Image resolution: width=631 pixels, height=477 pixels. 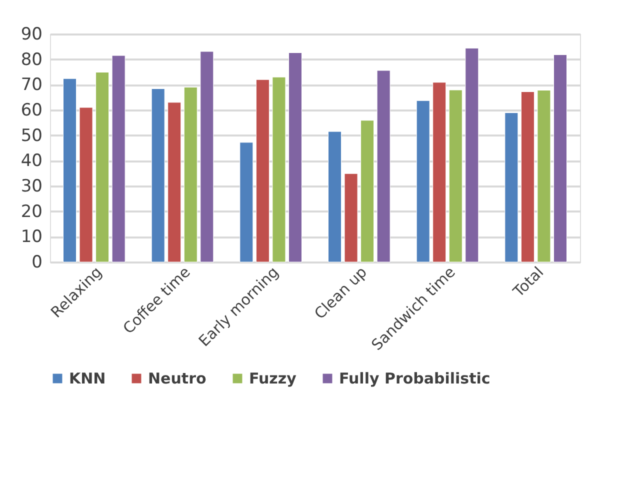 What do you see at coordinates (31, 85) in the screenshot?
I see `y-tick-label: 70` at bounding box center [31, 85].